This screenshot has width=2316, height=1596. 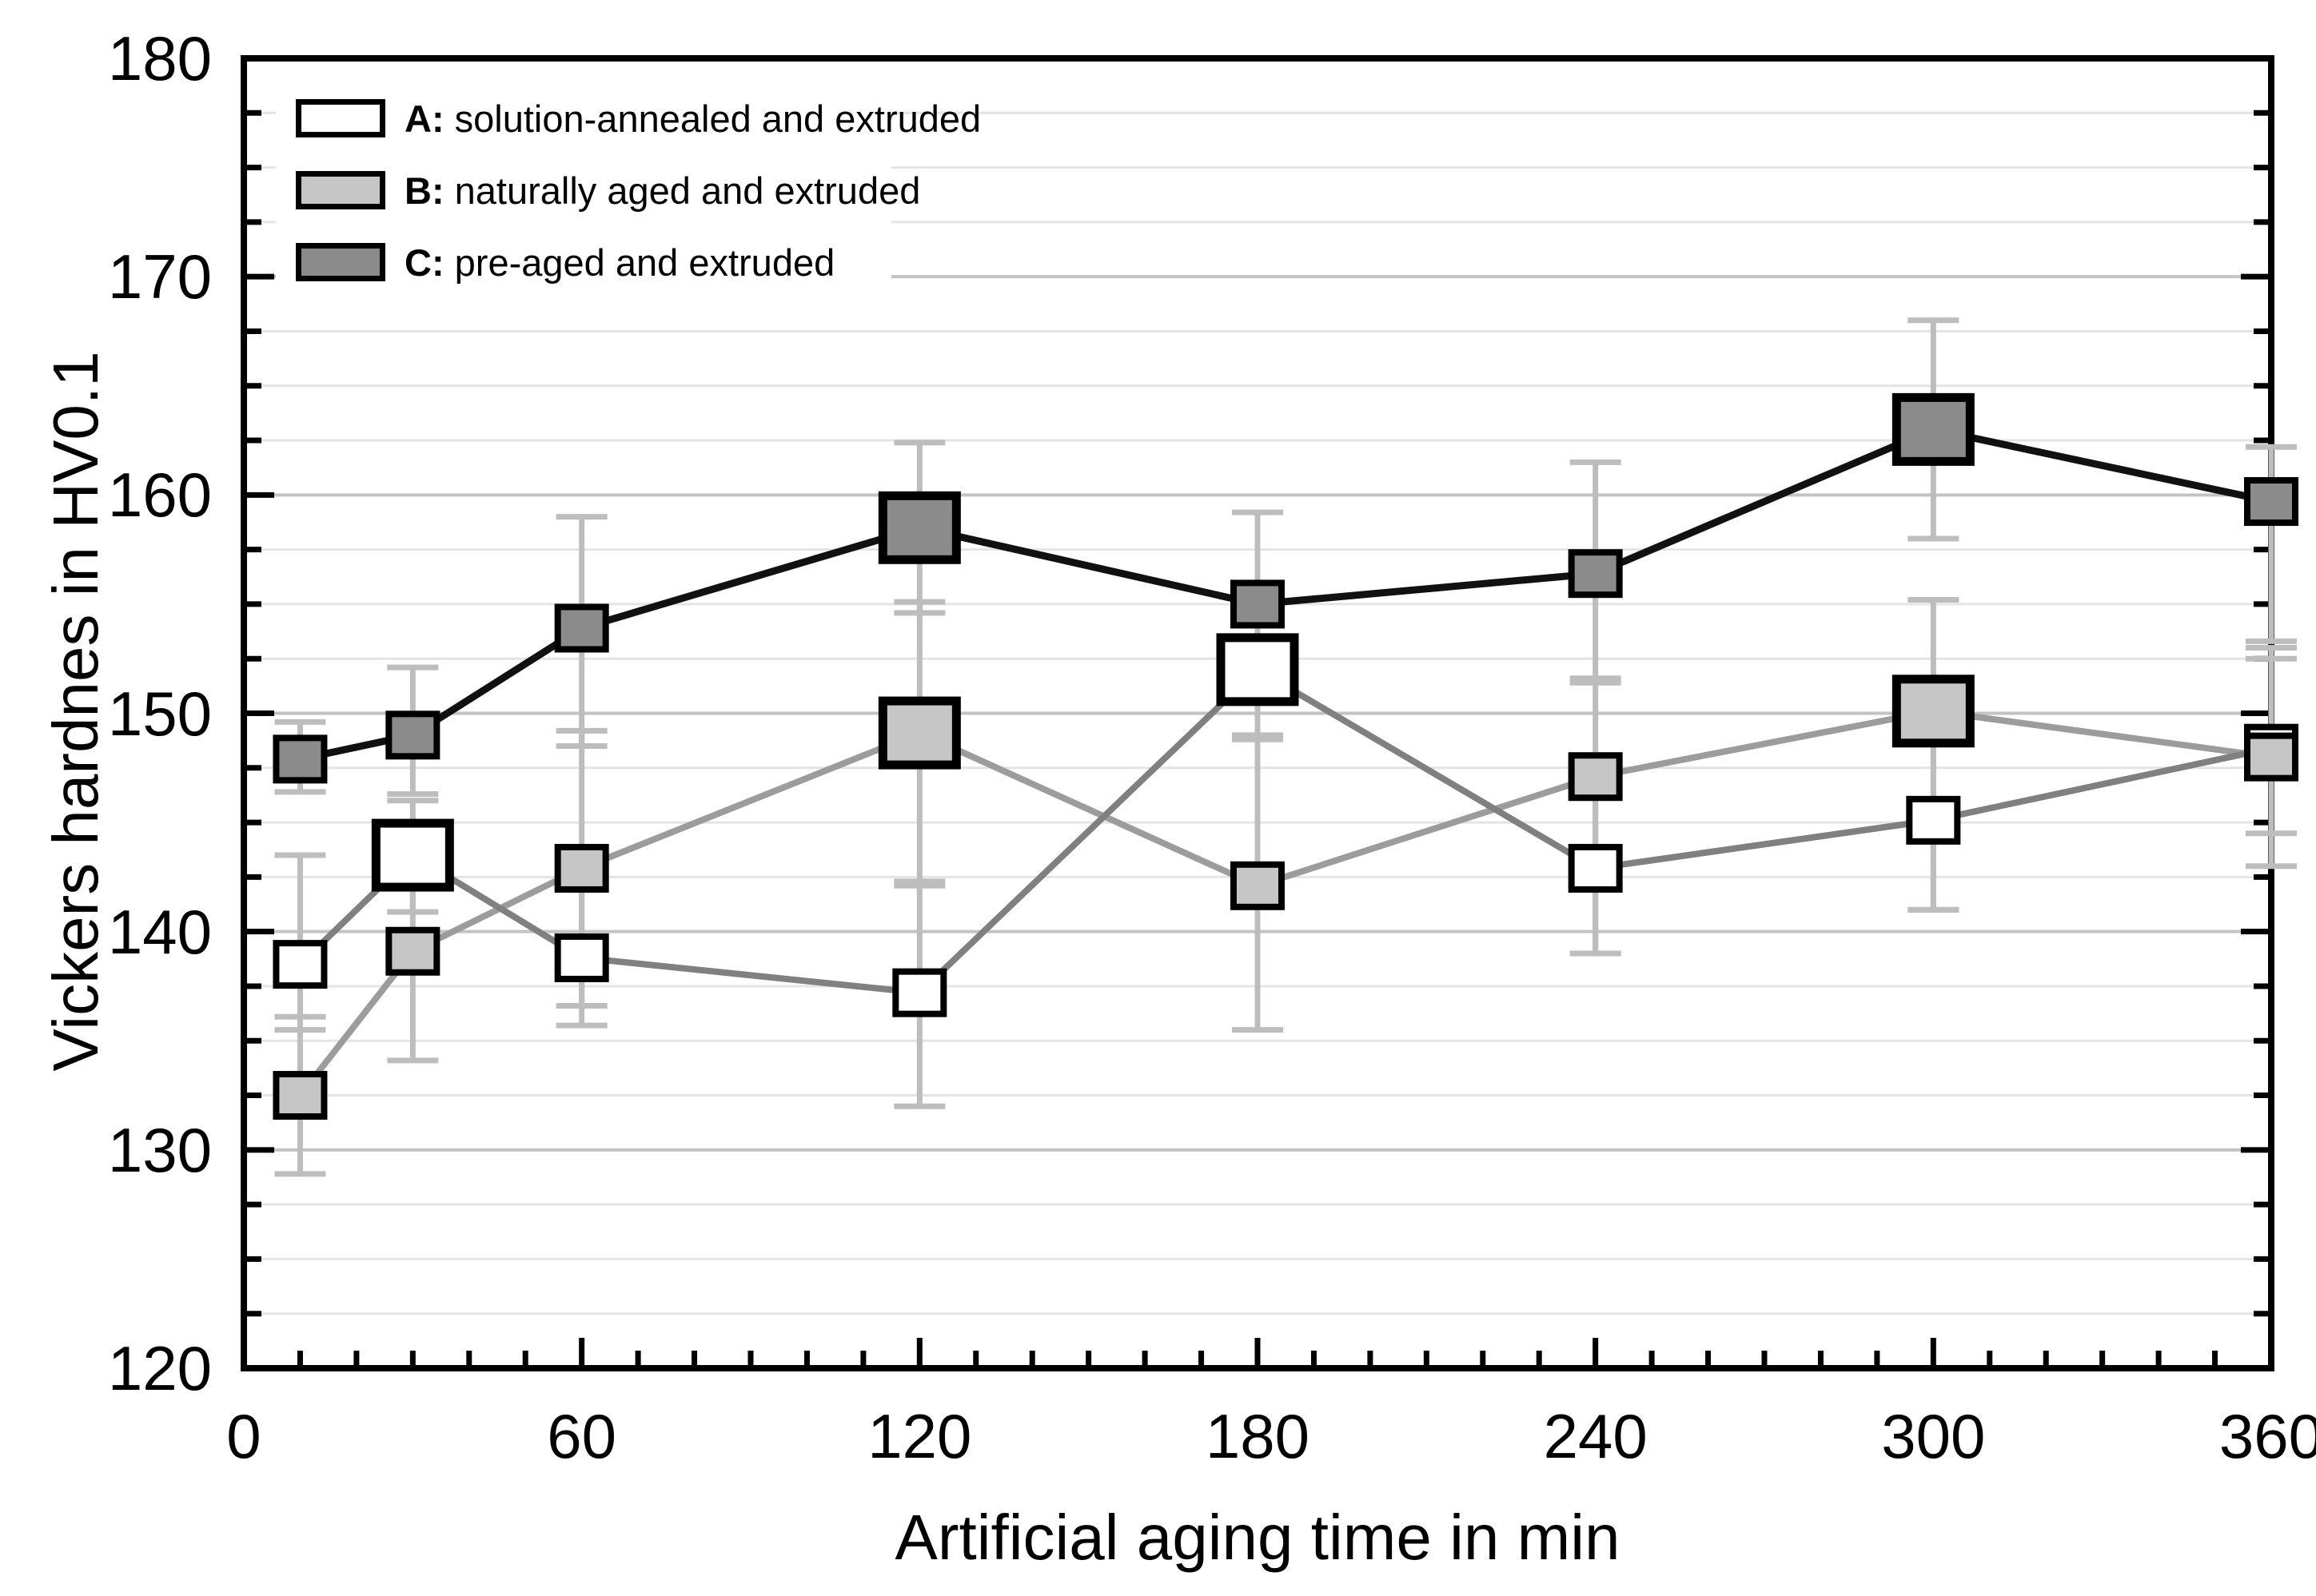 What do you see at coordinates (424, 262) in the screenshot?
I see `legend-key-c: C:` at bounding box center [424, 262].